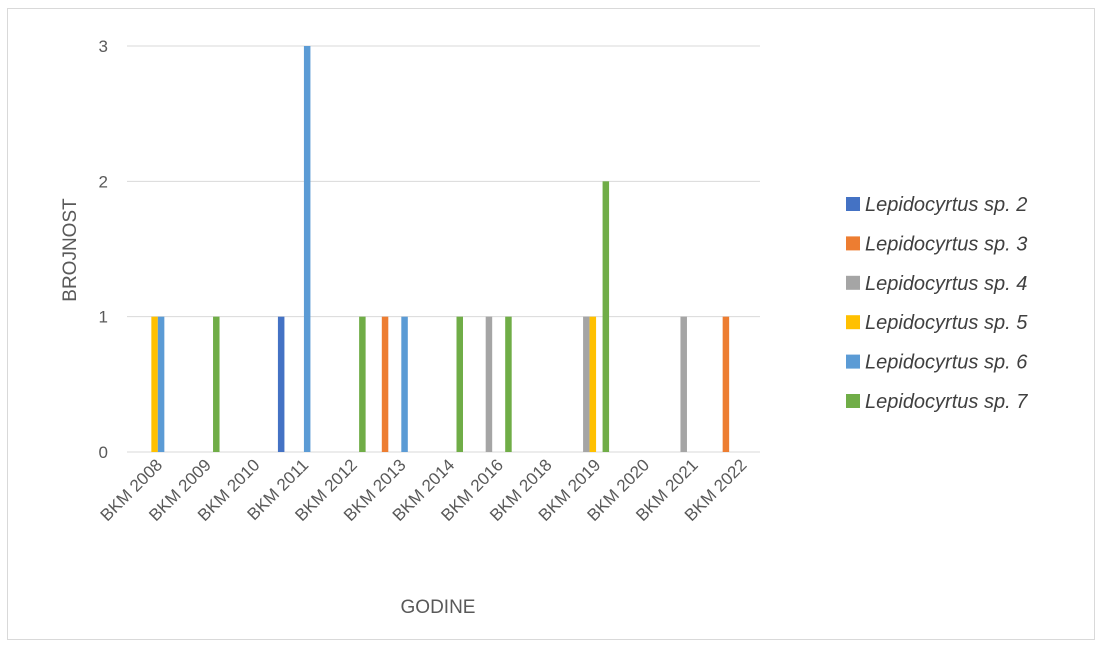 This screenshot has height=645, width=1099. What do you see at coordinates (946, 205) in the screenshot?
I see `legend-label: Lepidocyrtus sp. 2` at bounding box center [946, 205].